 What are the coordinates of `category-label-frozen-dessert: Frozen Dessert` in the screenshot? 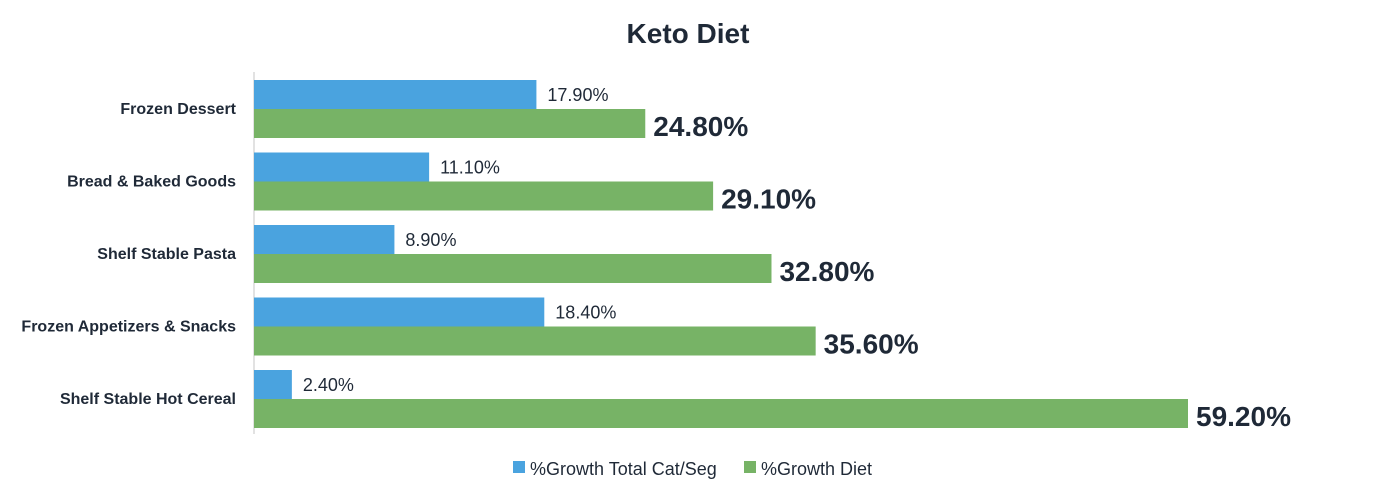 It's located at (178, 109).